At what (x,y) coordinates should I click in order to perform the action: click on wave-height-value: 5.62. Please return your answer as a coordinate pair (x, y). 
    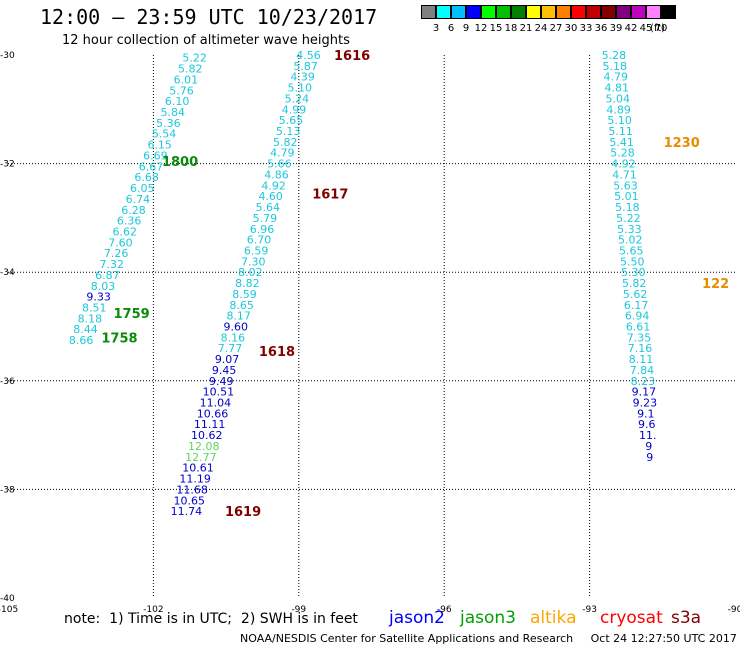
    Looking at the image, I should click on (635, 294).